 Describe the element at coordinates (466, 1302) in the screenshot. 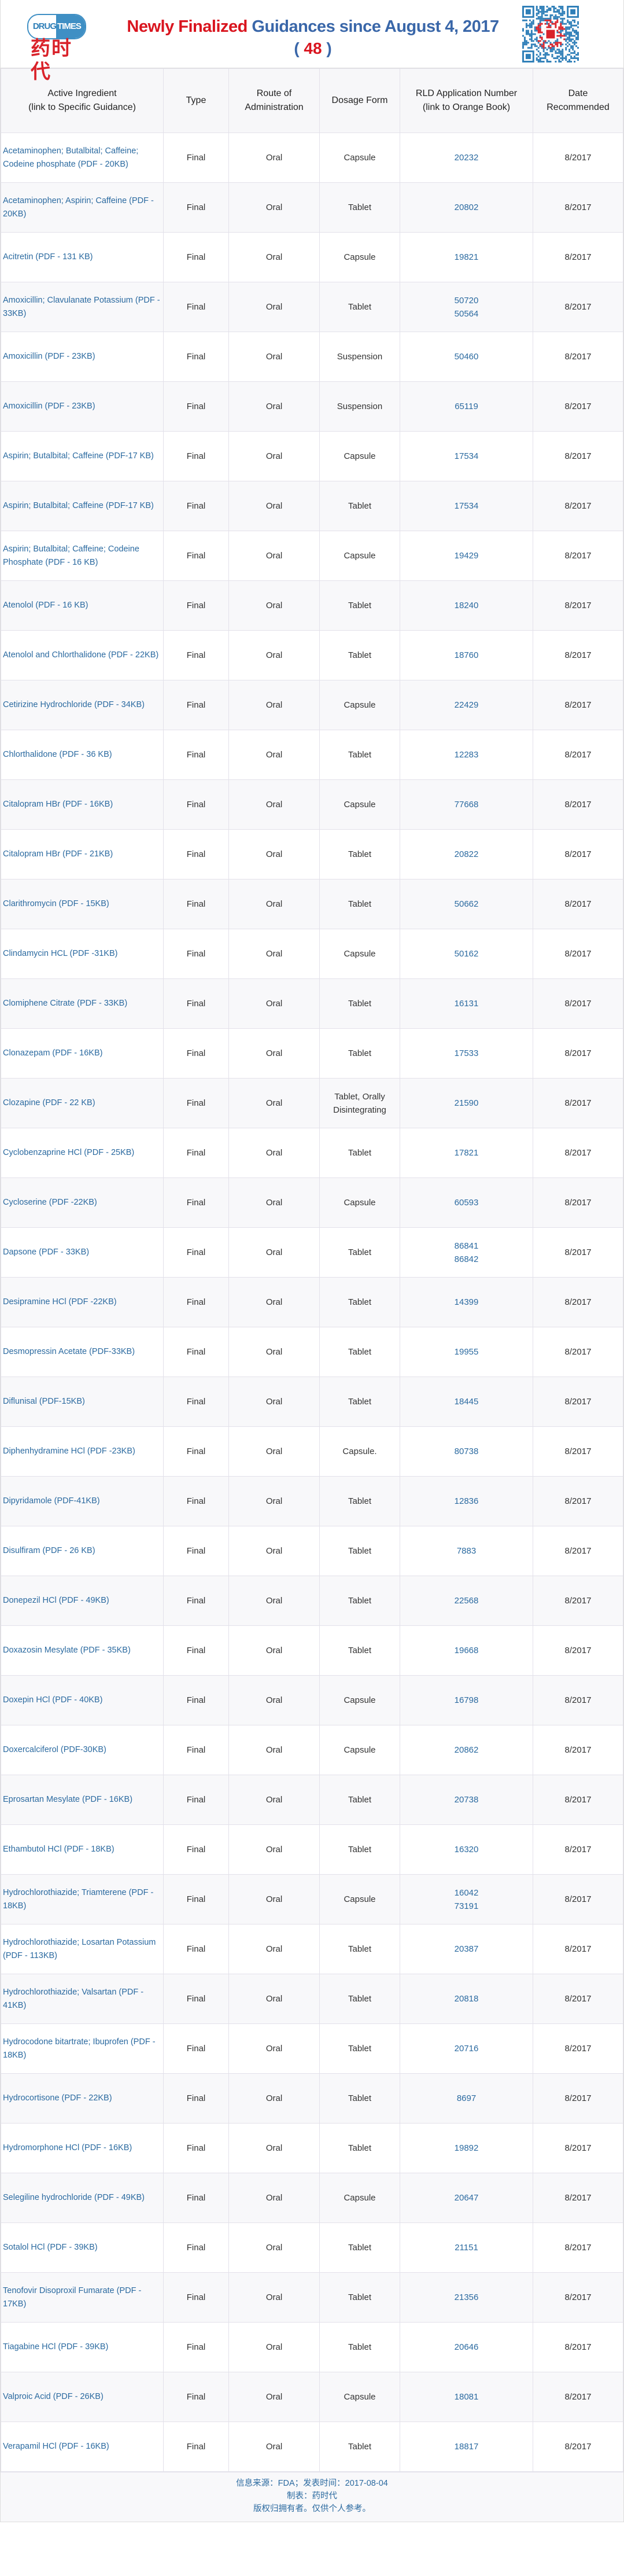

I see `orange-book-link: 14399` at that location.